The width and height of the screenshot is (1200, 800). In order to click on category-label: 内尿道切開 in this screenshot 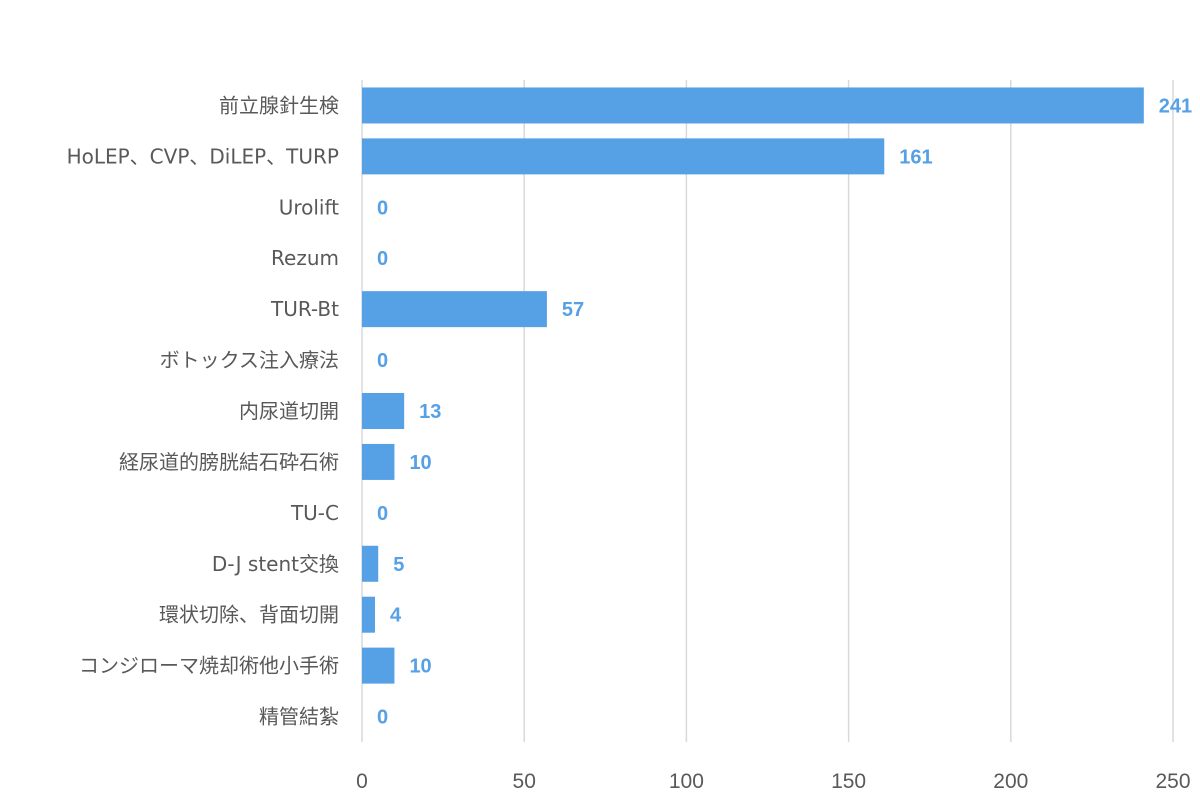, I will do `click(289, 411)`.